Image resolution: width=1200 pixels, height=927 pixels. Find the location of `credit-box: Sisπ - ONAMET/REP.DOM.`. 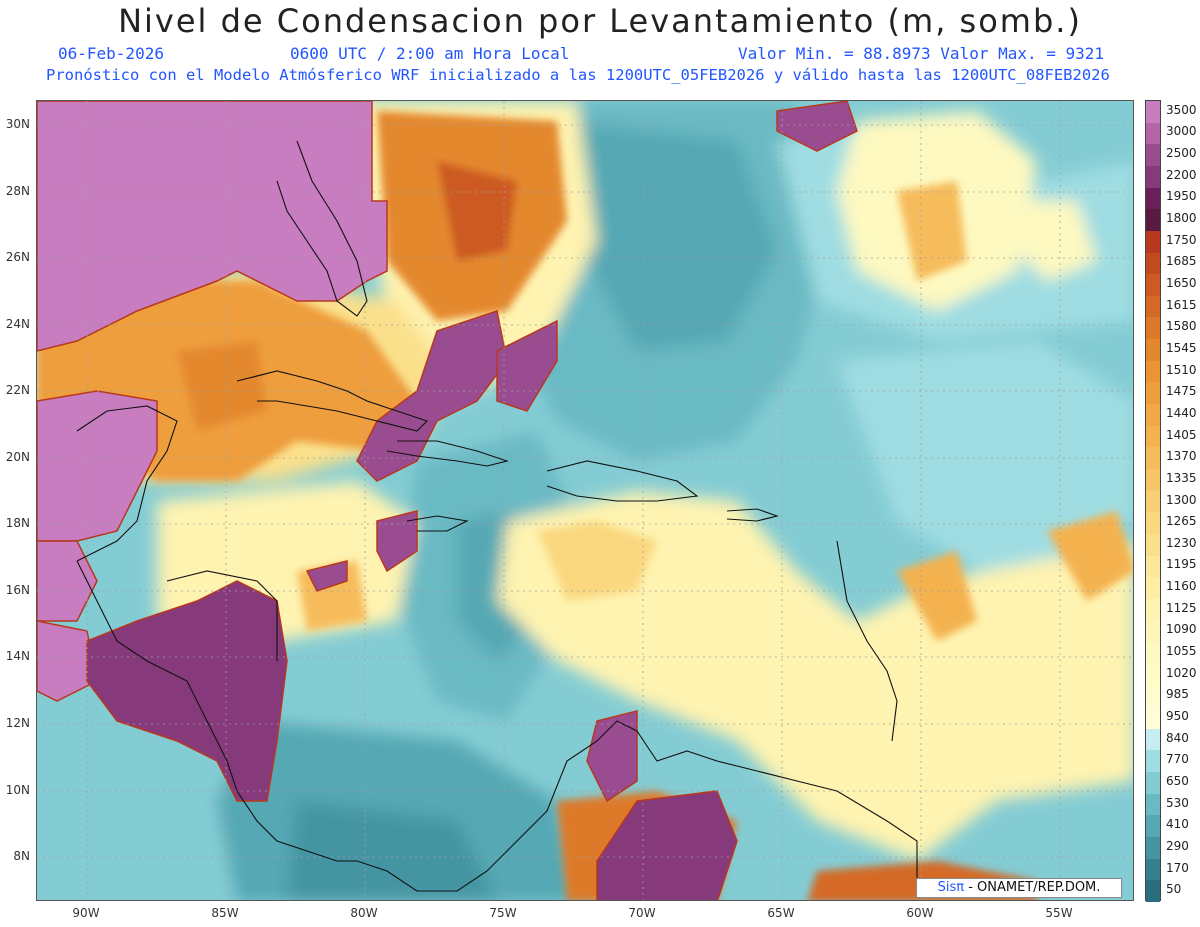

credit-box: Sisπ - ONAMET/REP.DOM. is located at coordinates (1019, 888).